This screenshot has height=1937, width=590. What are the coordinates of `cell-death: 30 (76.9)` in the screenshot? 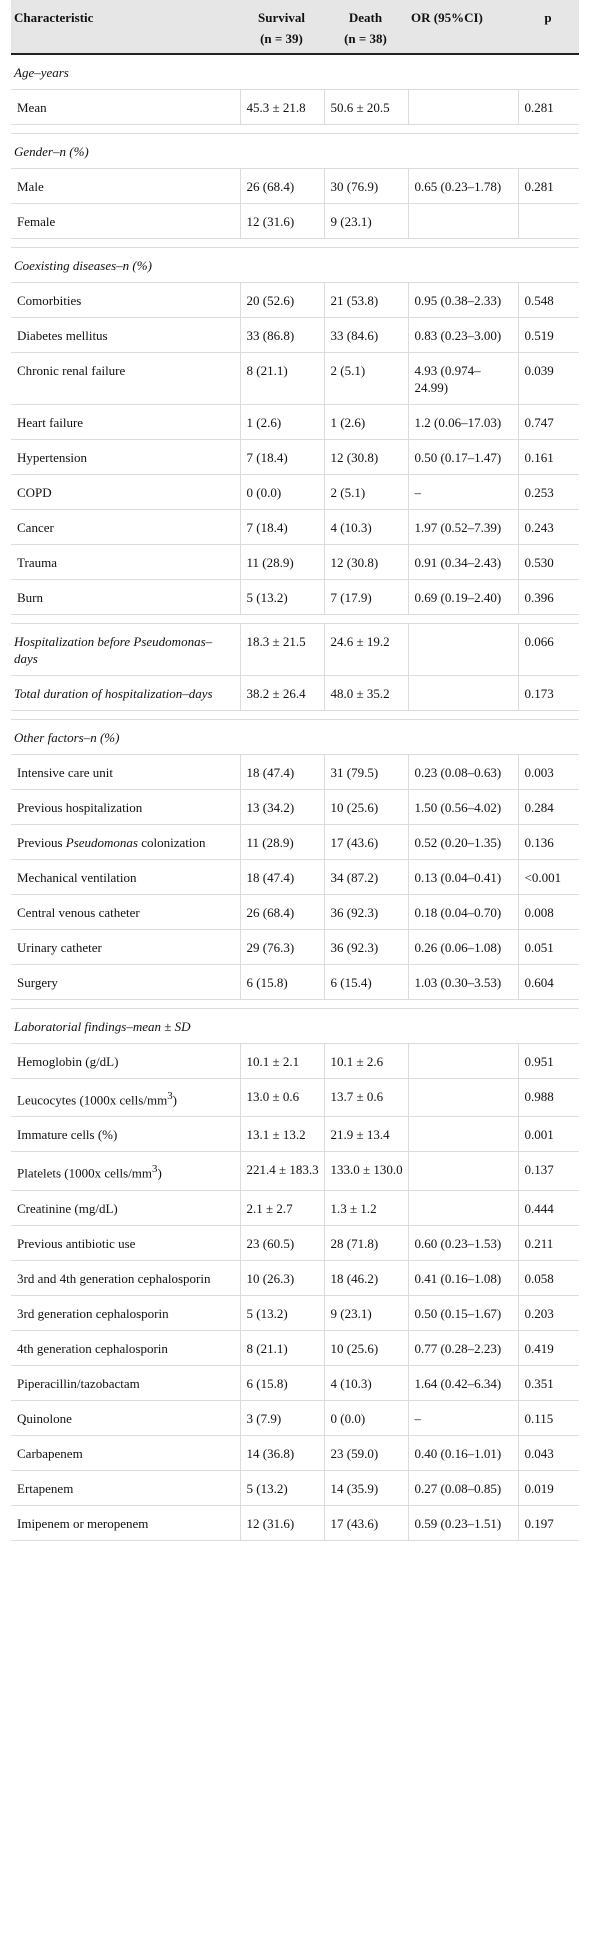 It's located at (366, 186).